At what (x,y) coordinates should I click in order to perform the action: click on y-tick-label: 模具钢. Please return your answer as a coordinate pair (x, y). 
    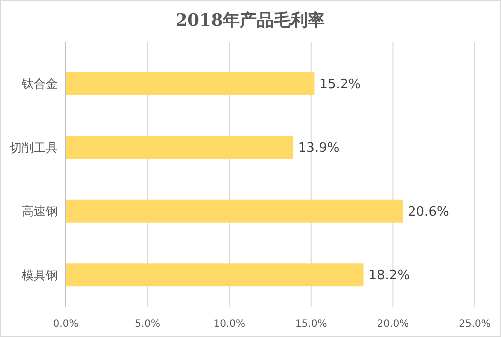
    Looking at the image, I should click on (40, 275).